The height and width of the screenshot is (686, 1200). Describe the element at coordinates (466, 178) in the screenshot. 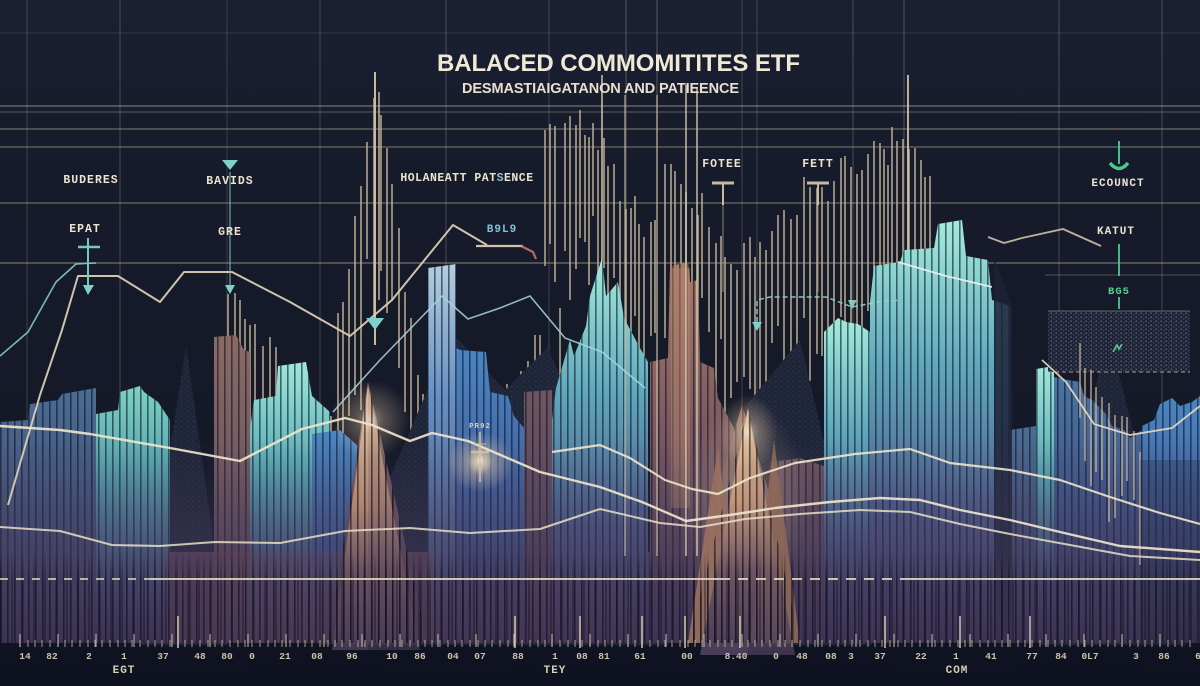

I see `svg-text: HOLANEATT PATSENCE` at that location.